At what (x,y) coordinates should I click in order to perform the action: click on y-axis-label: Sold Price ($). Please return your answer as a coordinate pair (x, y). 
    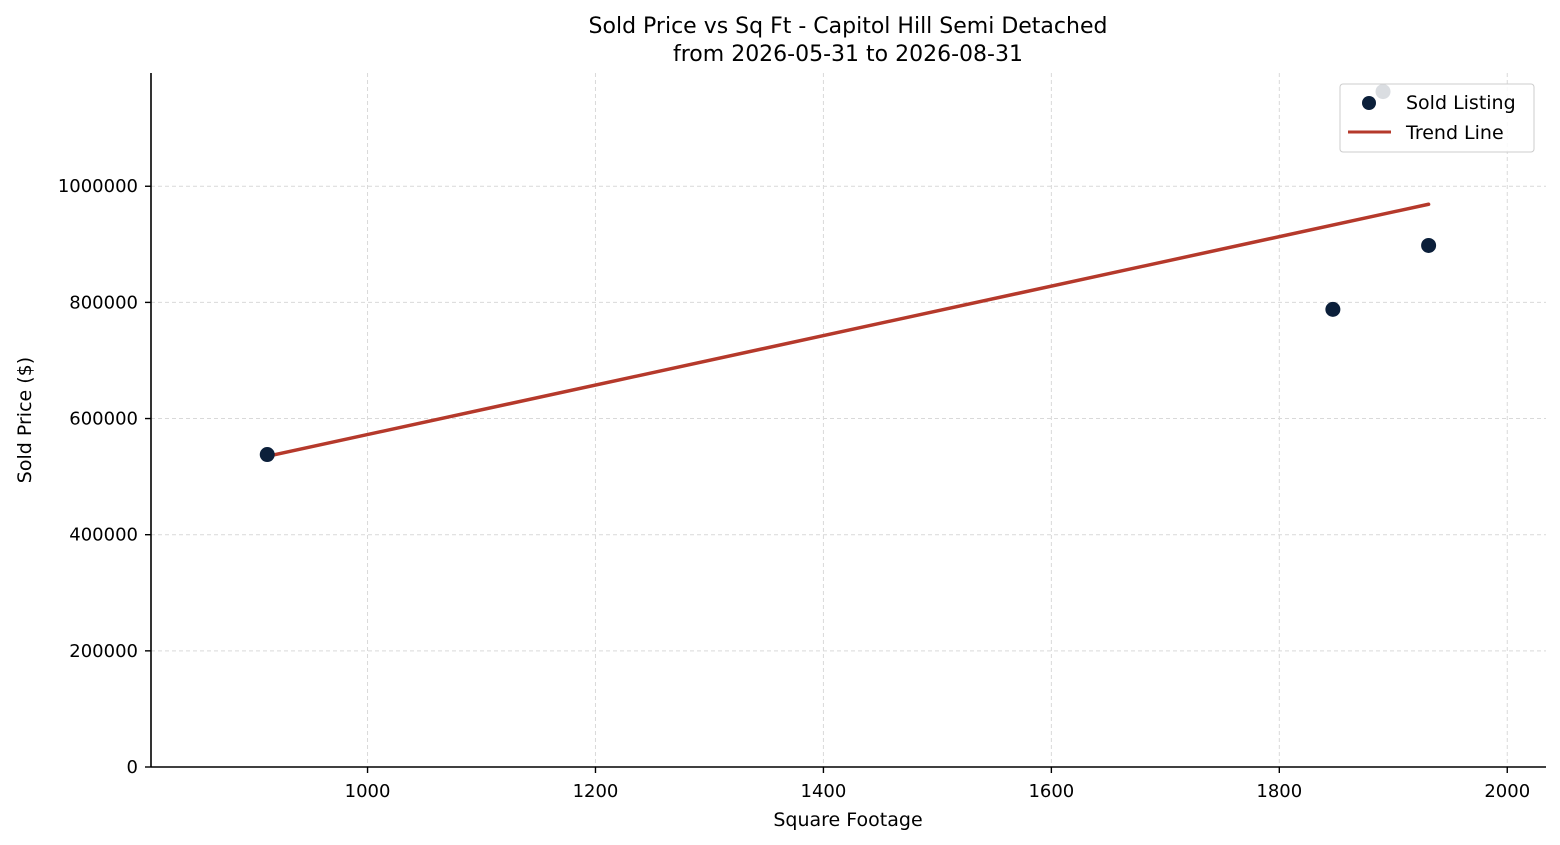
    Looking at the image, I should click on (25, 420).